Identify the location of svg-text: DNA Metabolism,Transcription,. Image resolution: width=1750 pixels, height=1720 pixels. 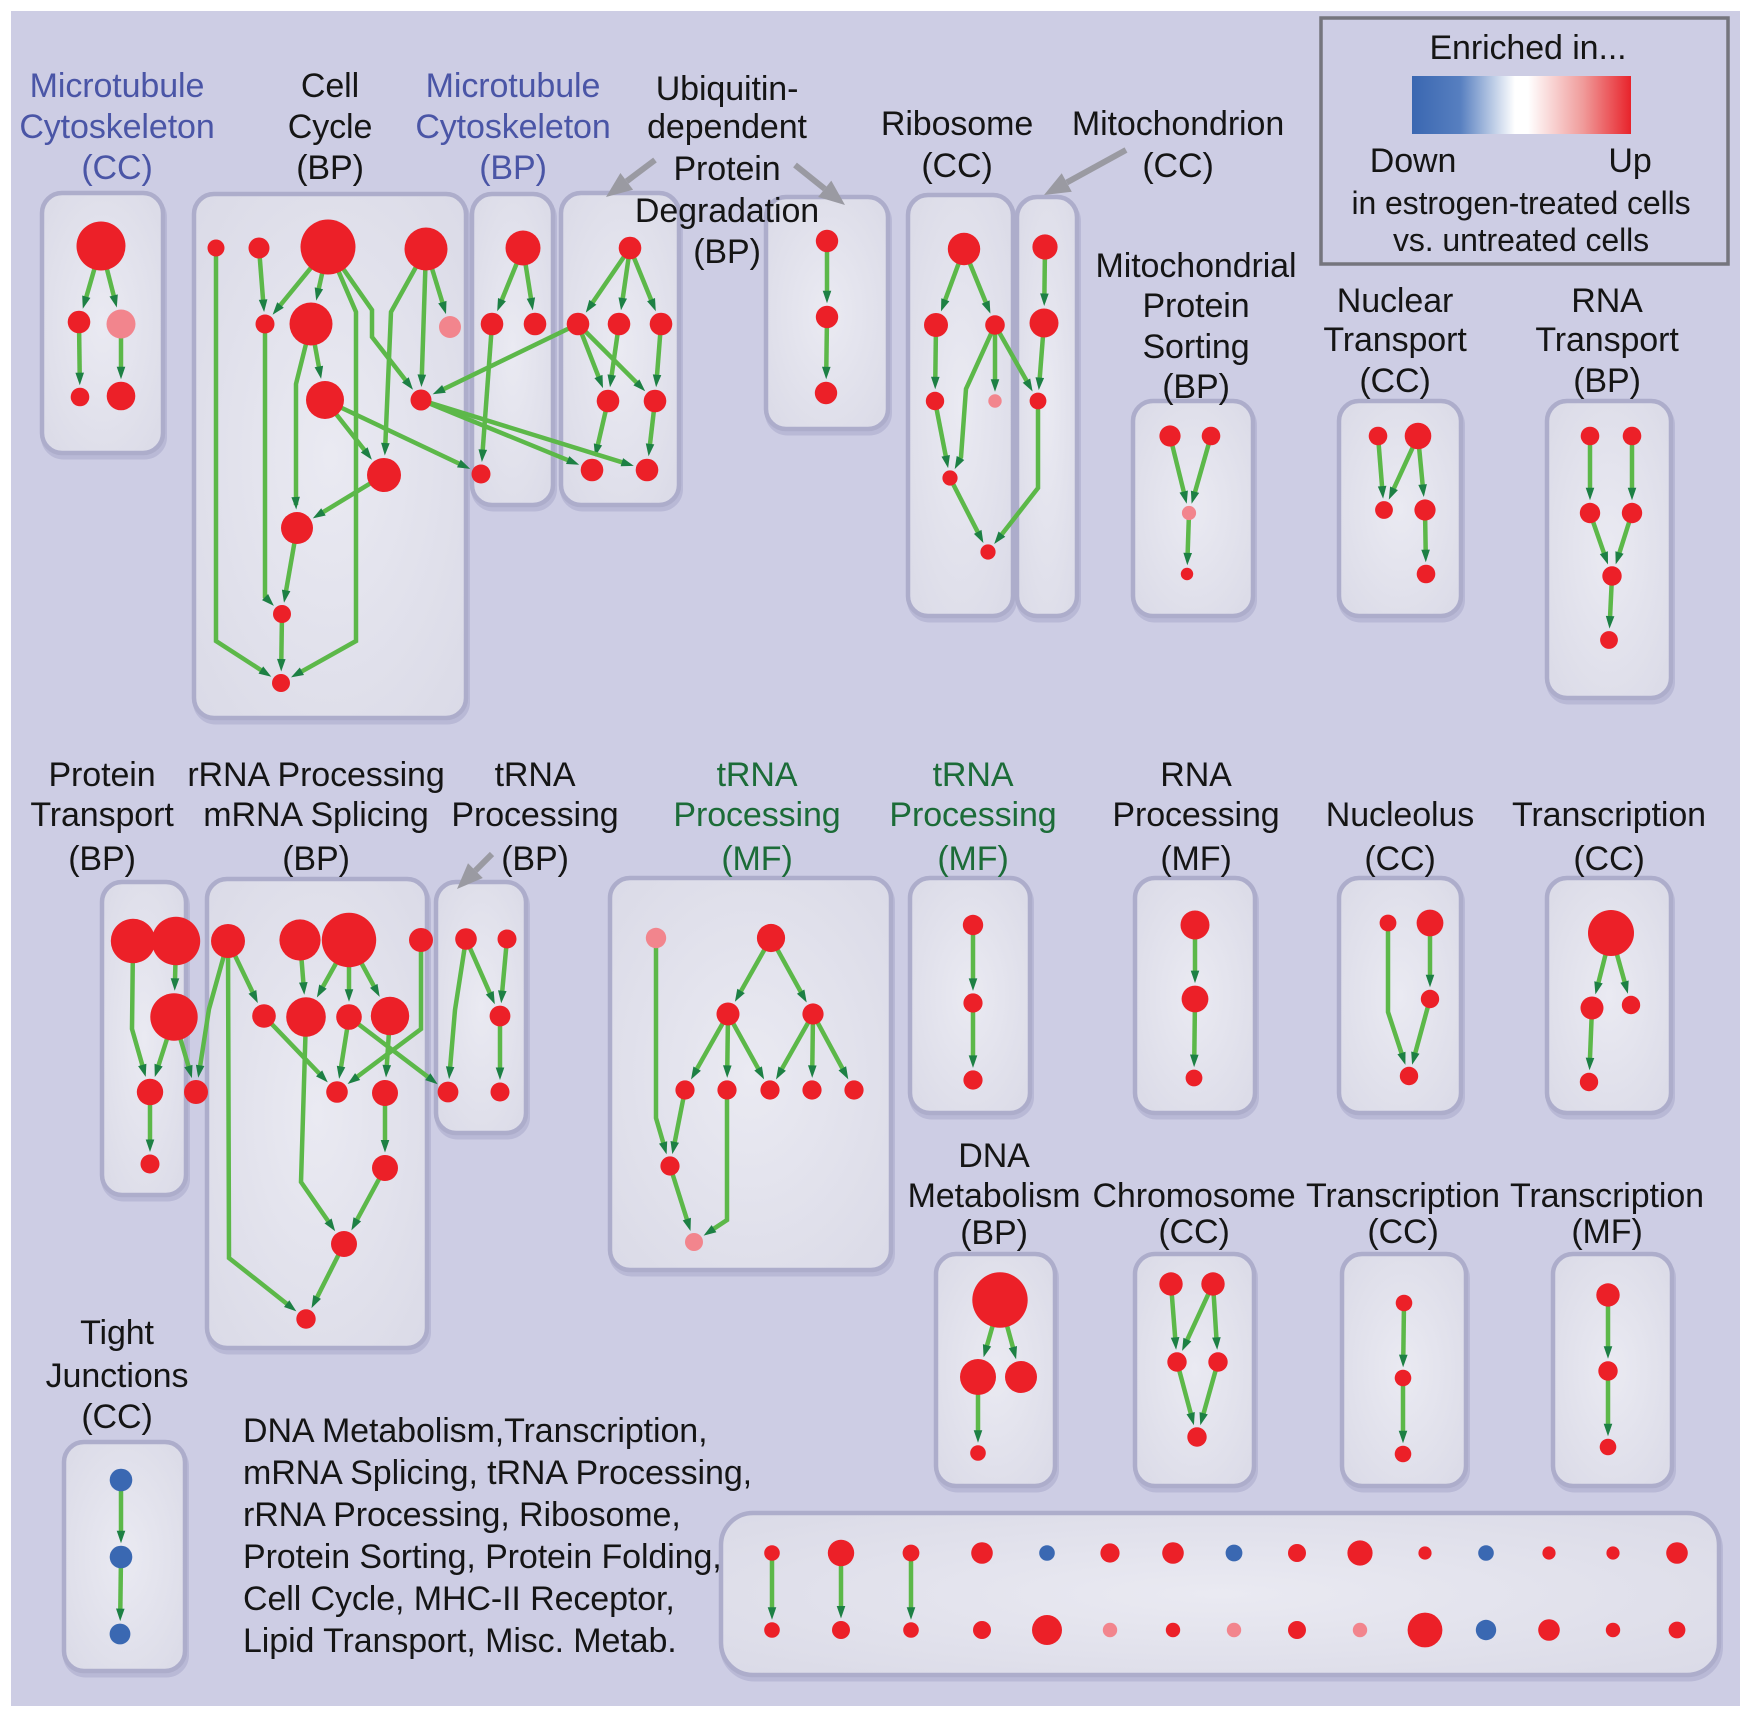
(475, 1431).